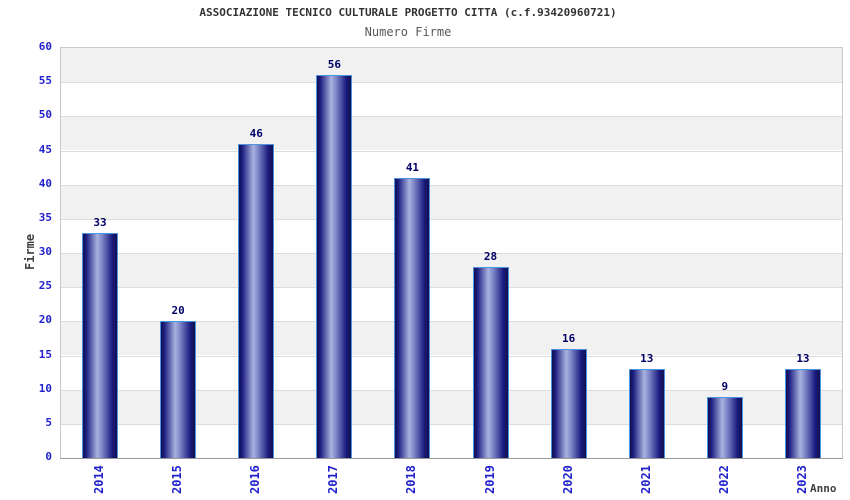 The width and height of the screenshot is (850, 500). I want to click on chart-subtitle: Numero Firme, so click(408, 32).